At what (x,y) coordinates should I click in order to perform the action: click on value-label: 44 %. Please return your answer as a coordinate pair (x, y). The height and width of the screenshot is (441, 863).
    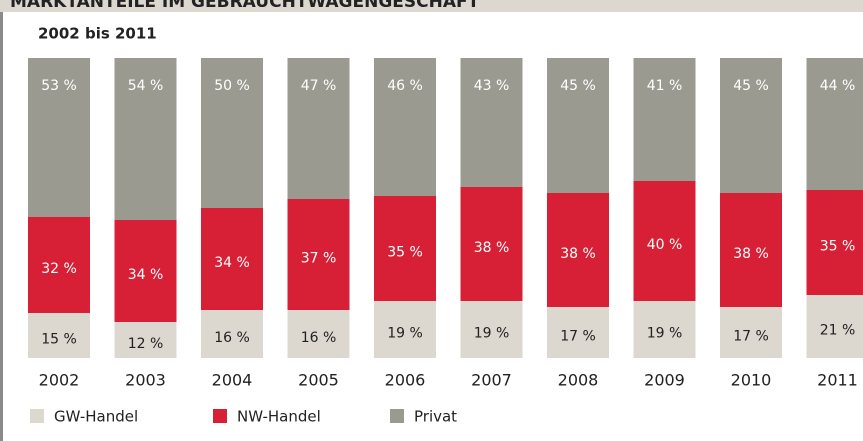
    Looking at the image, I should click on (838, 86).